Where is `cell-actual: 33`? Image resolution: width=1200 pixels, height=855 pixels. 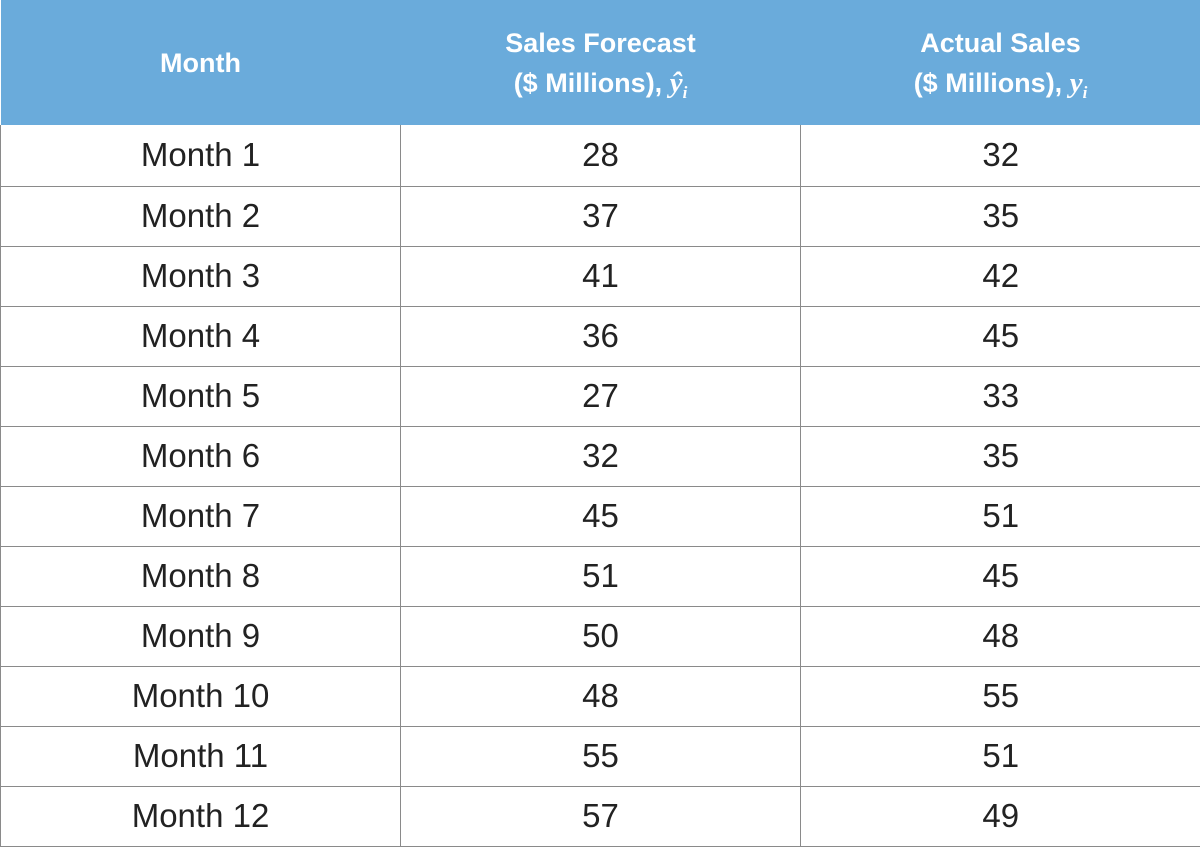
cell-actual: 33 is located at coordinates (1000, 396).